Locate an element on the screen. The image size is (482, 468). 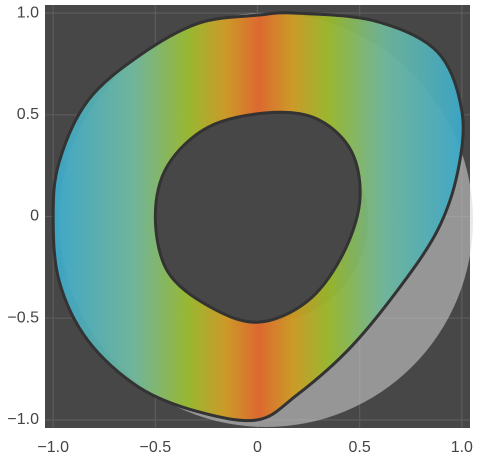
x-tick-label: −0.5 is located at coordinates (156, 447).